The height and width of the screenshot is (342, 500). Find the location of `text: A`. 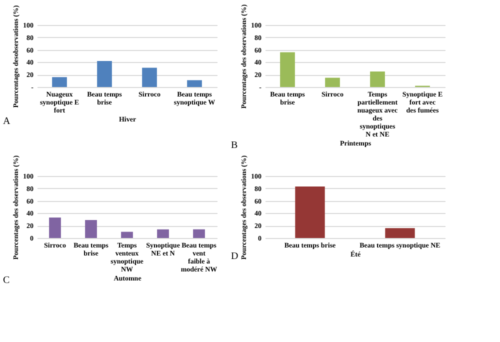

text: A is located at coordinates (7, 121).